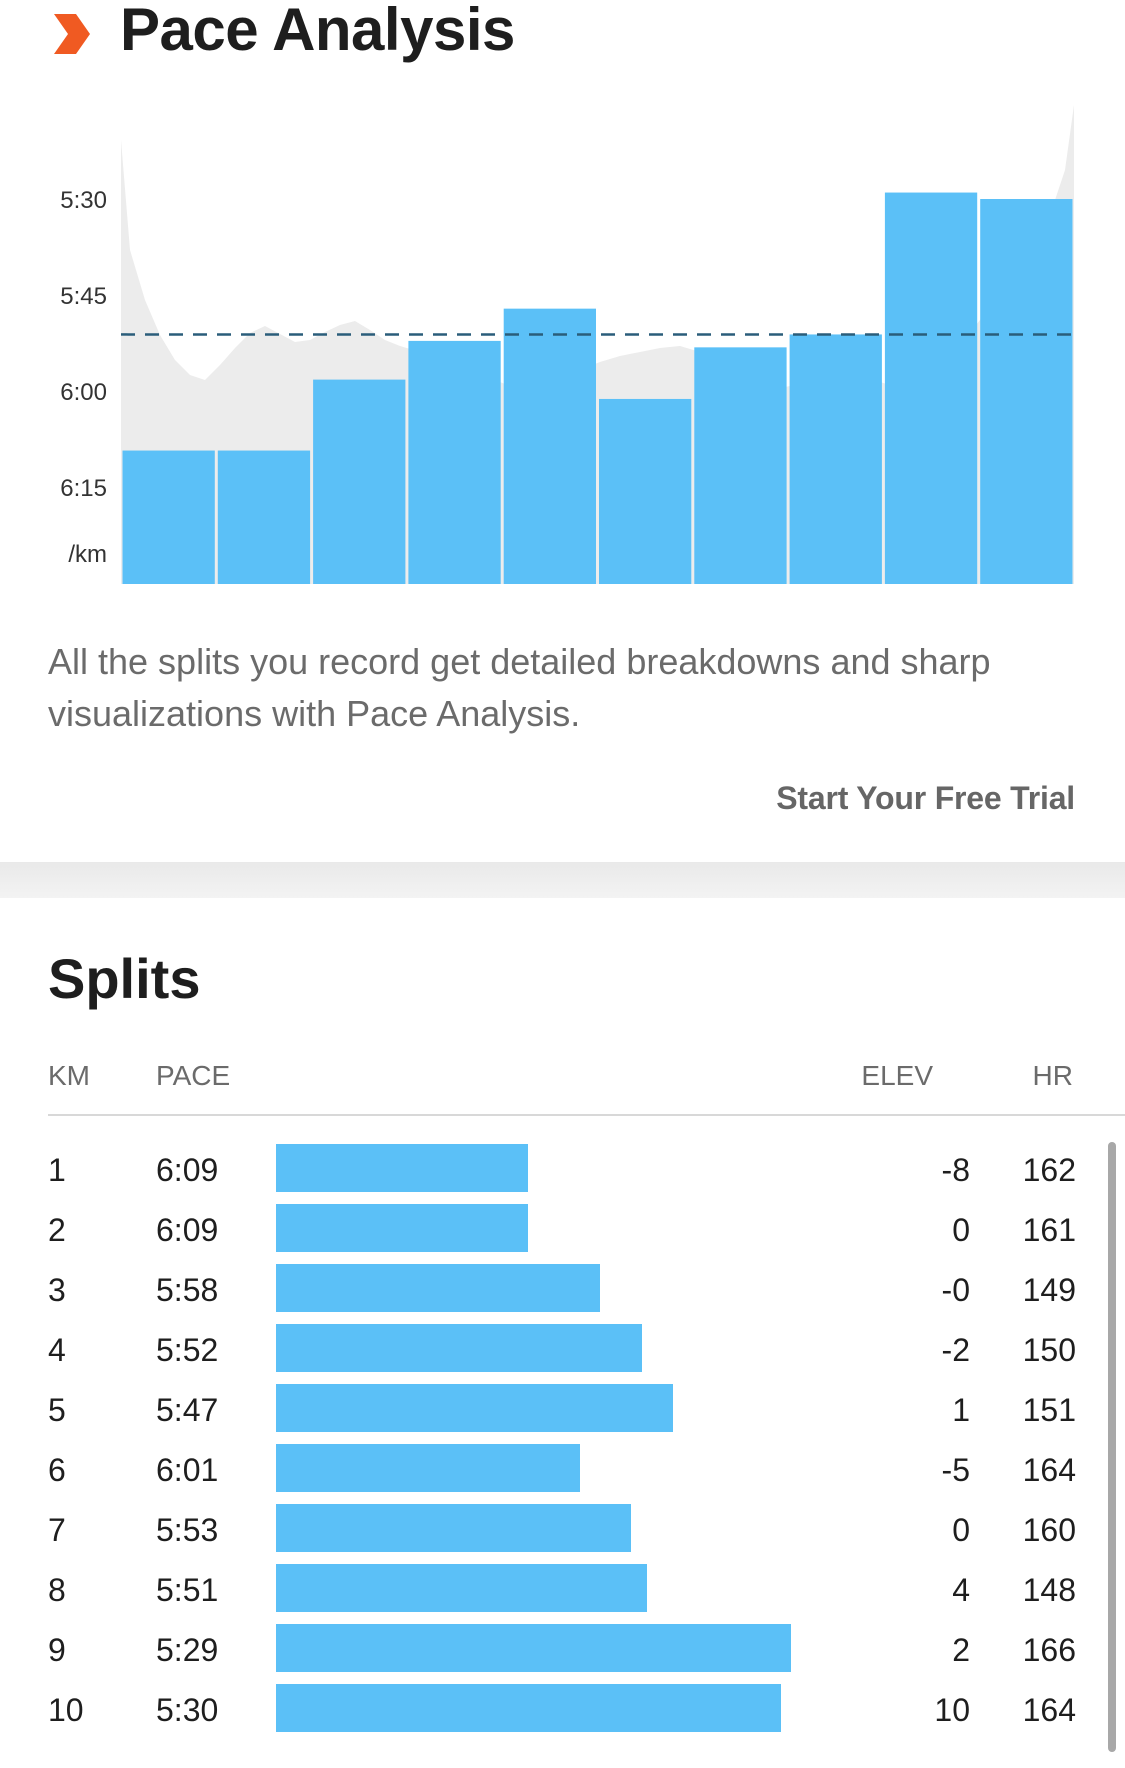  I want to click on table-row: 7 5:53 0 160, so click(563, 1530).